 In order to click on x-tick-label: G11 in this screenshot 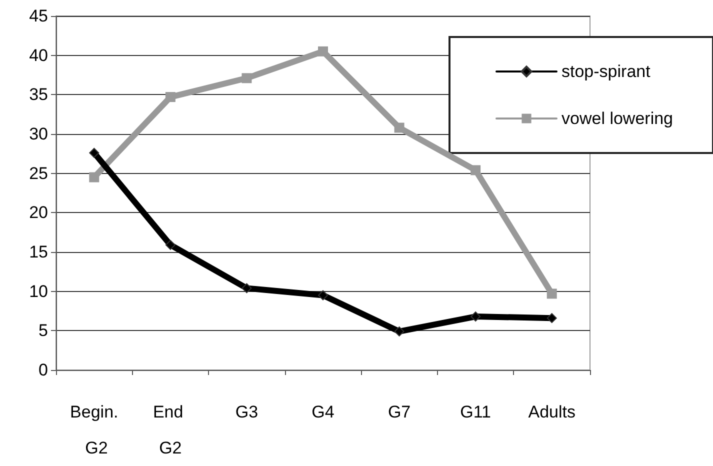, I will do `click(476, 412)`.